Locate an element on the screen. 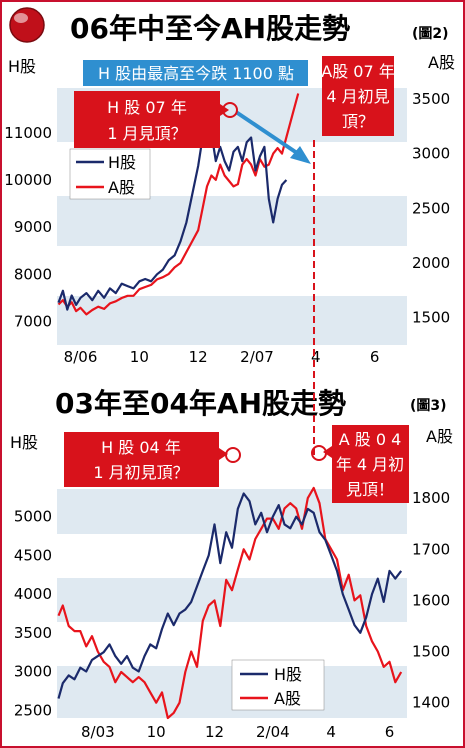 The height and width of the screenshot is (748, 465). red-ball-logo is located at coordinates (27, 25).